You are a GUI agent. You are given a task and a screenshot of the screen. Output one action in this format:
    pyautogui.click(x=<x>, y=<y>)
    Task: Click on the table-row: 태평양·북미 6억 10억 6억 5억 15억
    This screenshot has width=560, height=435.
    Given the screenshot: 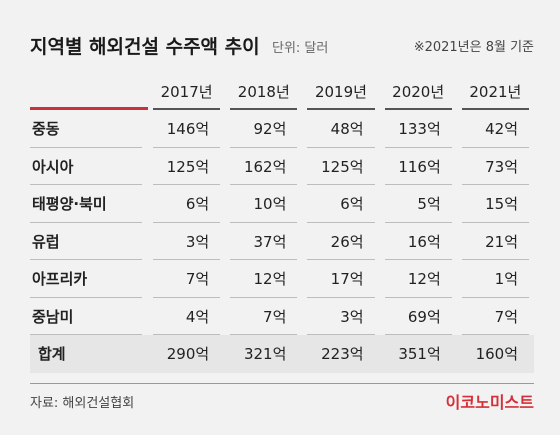 What is the action you would take?
    pyautogui.click(x=282, y=204)
    